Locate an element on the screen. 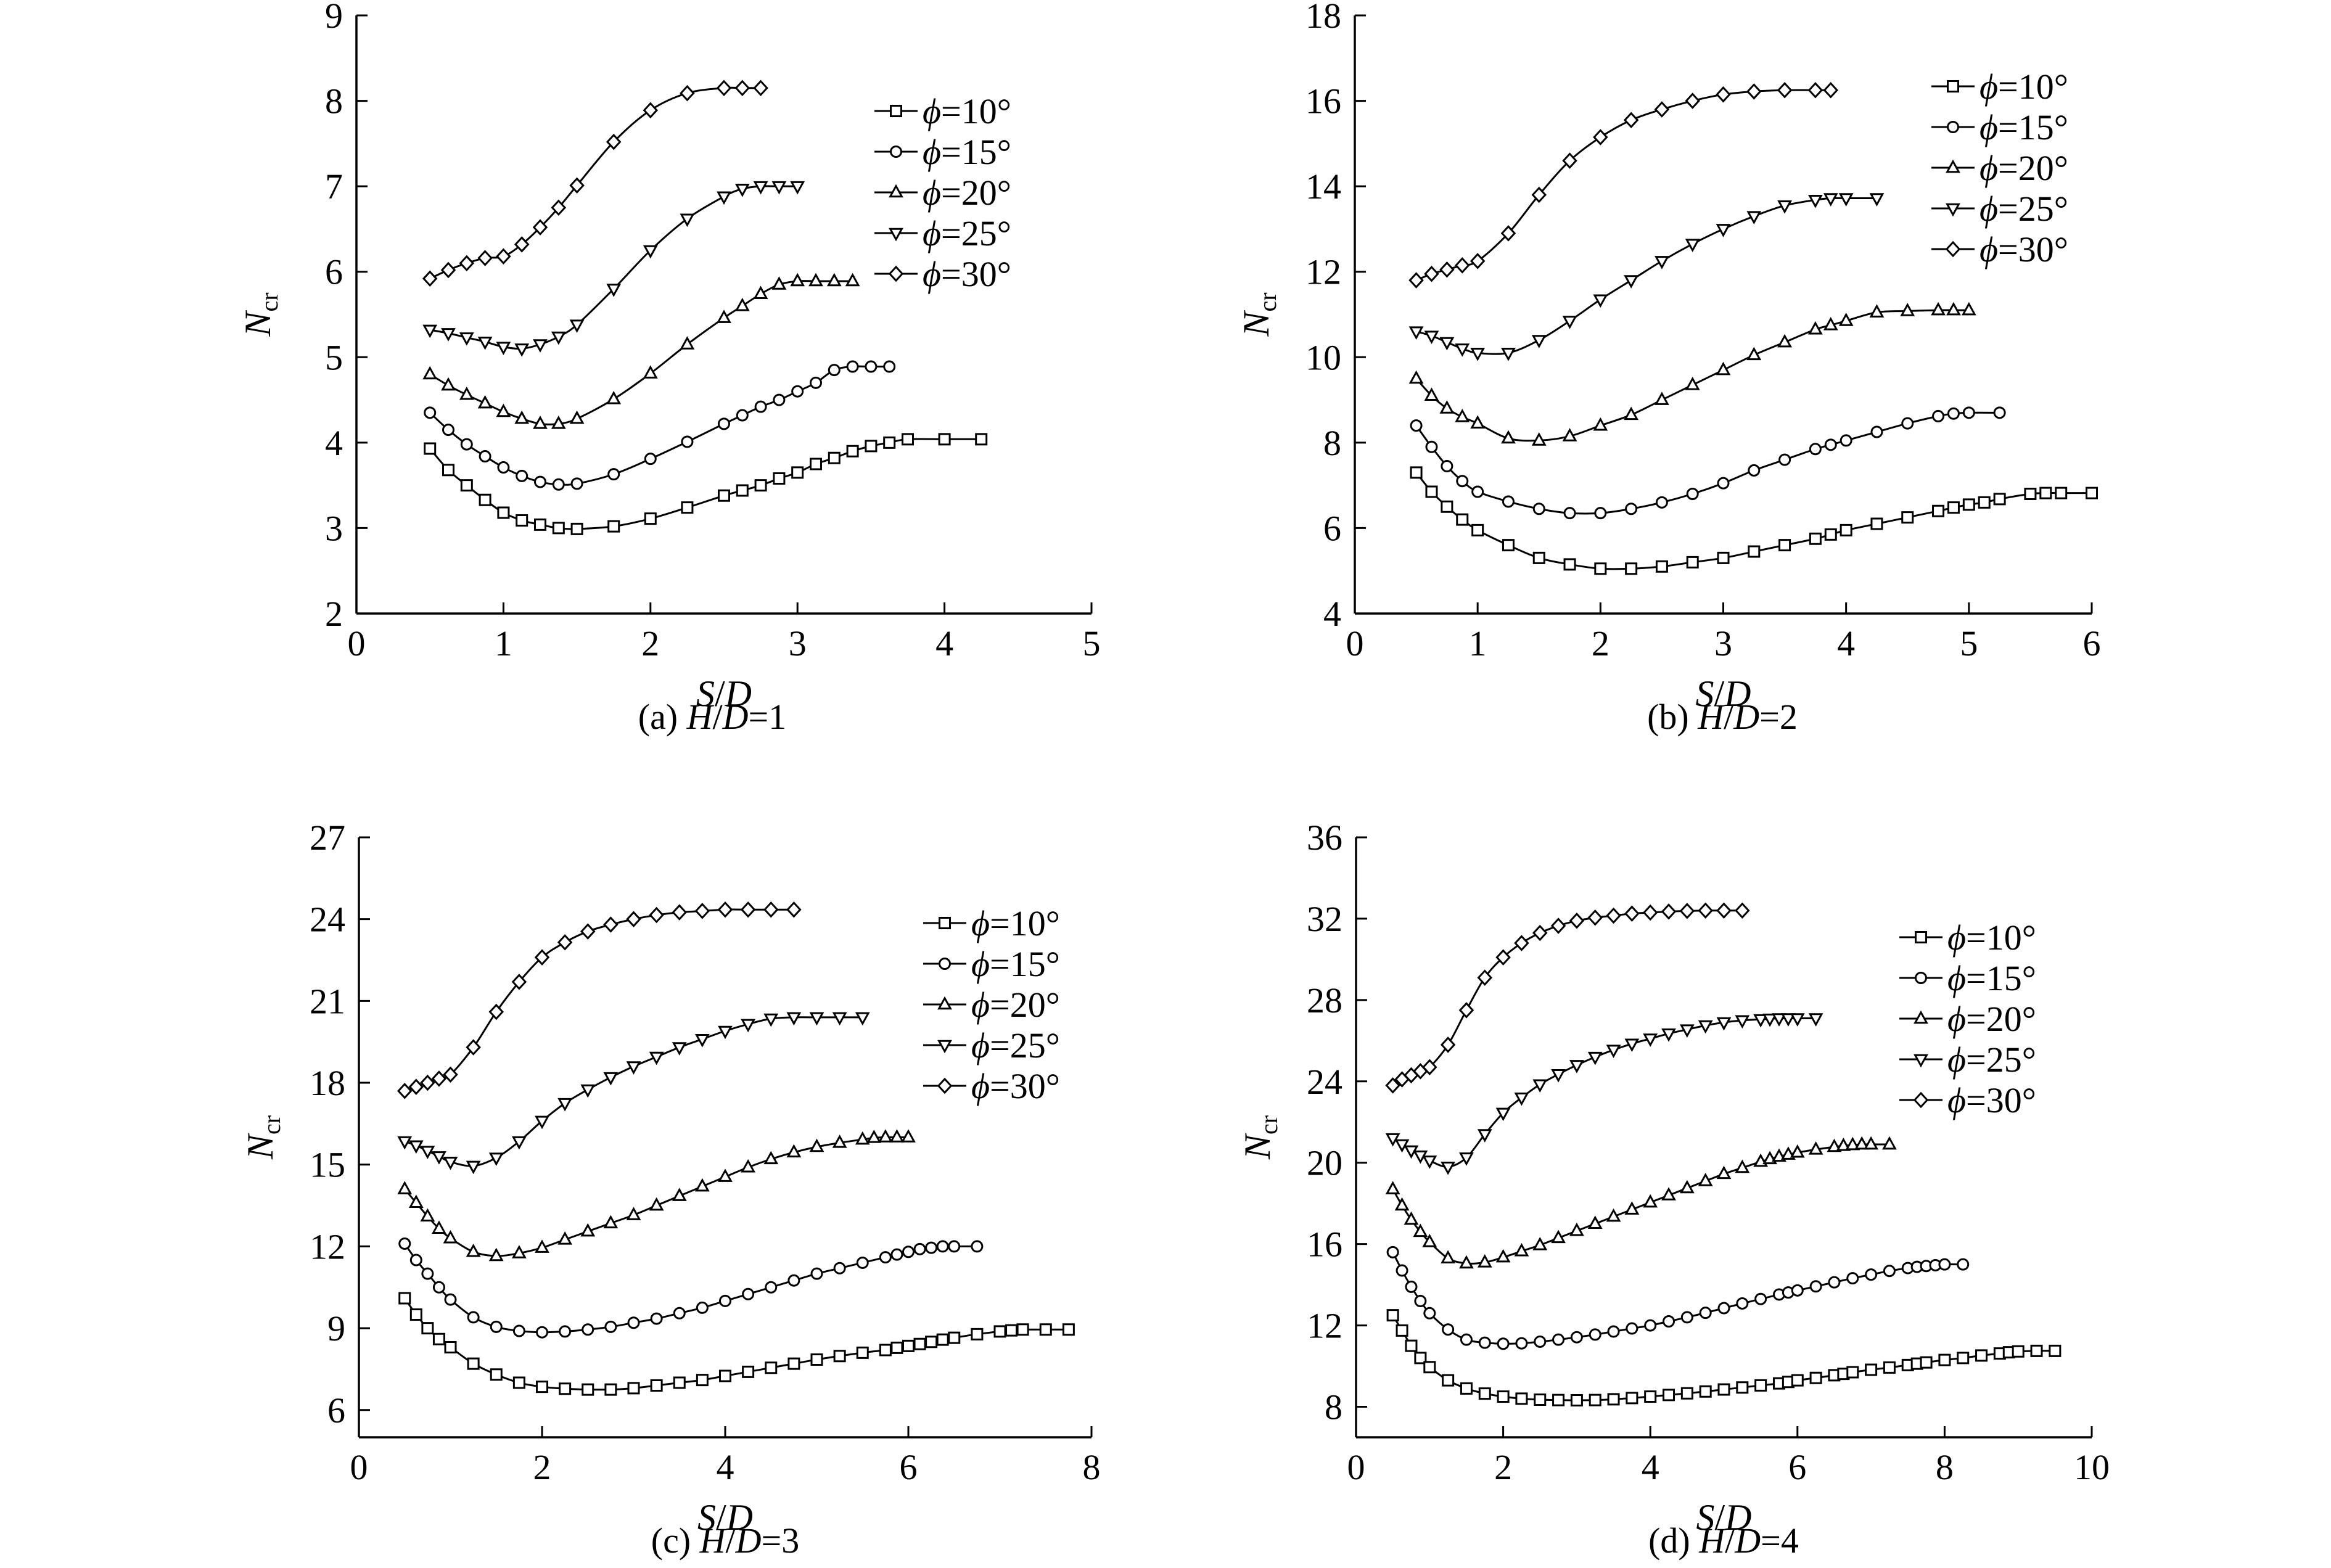 The height and width of the screenshot is (1568, 2331). x-tick-label: 6 is located at coordinates (2092, 643).